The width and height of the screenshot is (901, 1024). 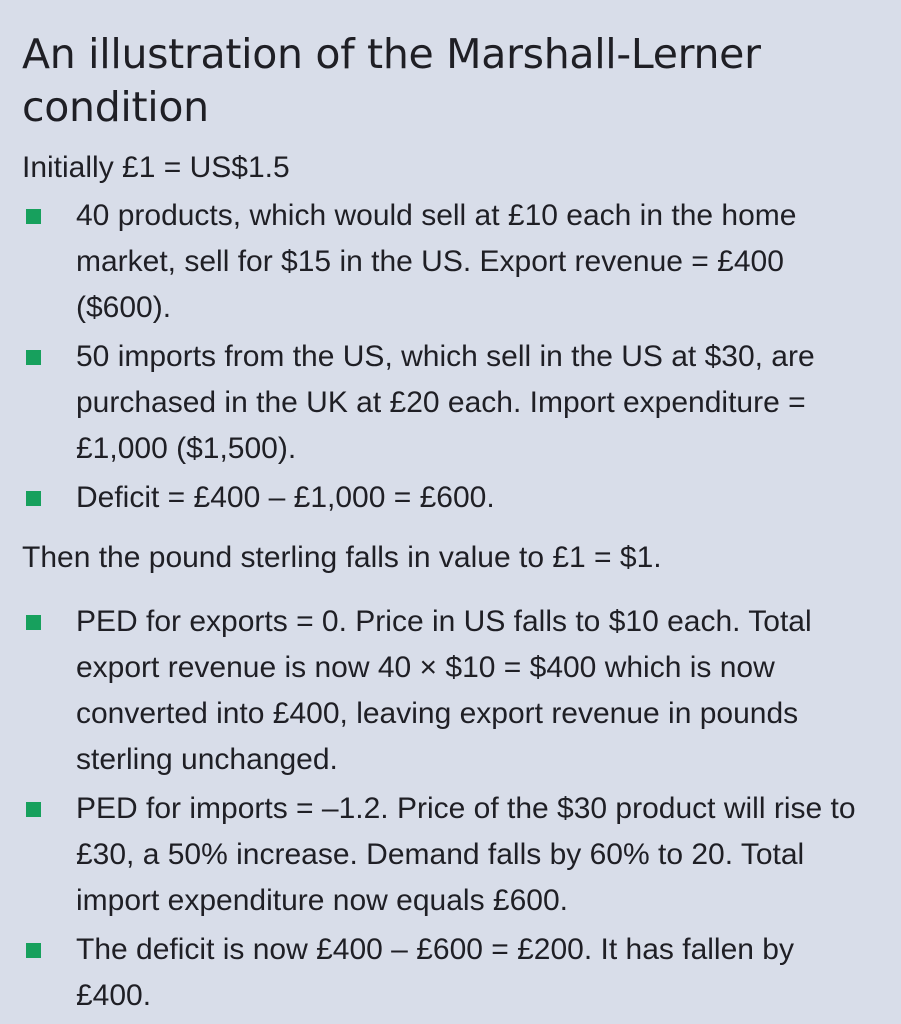 I want to click on initial-rate-label: Initially £1 = US$1.5, so click(x=156, y=167).